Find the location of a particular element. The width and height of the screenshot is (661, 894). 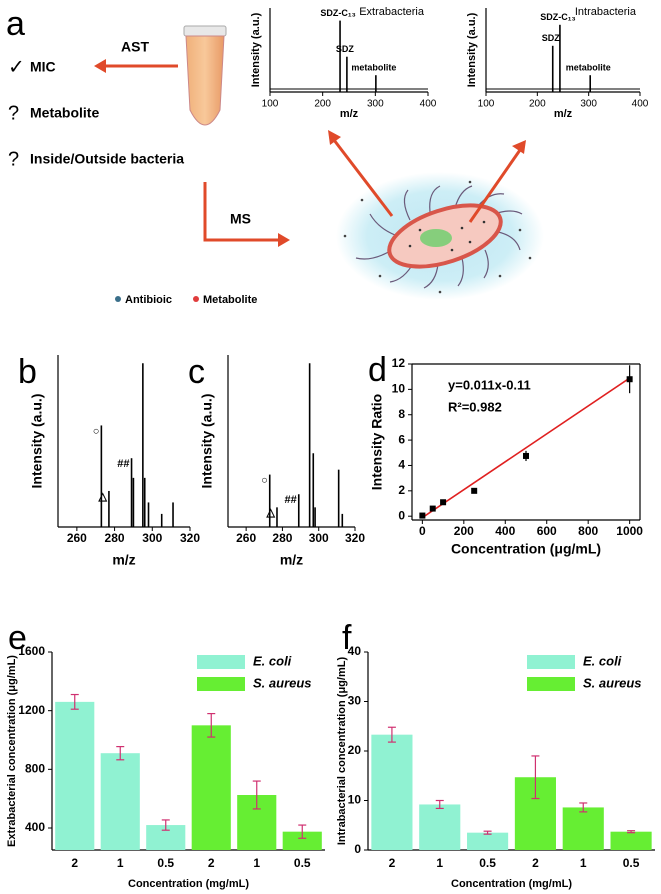

y-tick-label: 1600 is located at coordinates (31, 651).